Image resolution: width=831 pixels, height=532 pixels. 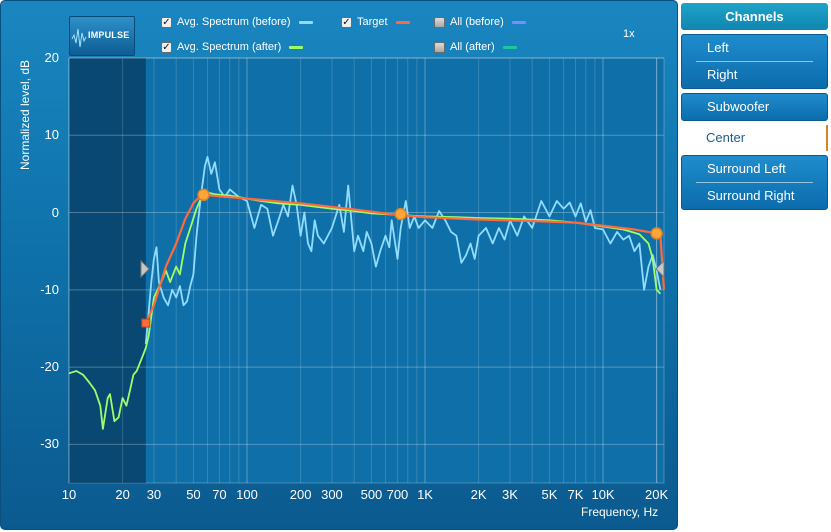 What do you see at coordinates (69, 494) in the screenshot?
I see `x-tick-label: 10` at bounding box center [69, 494].